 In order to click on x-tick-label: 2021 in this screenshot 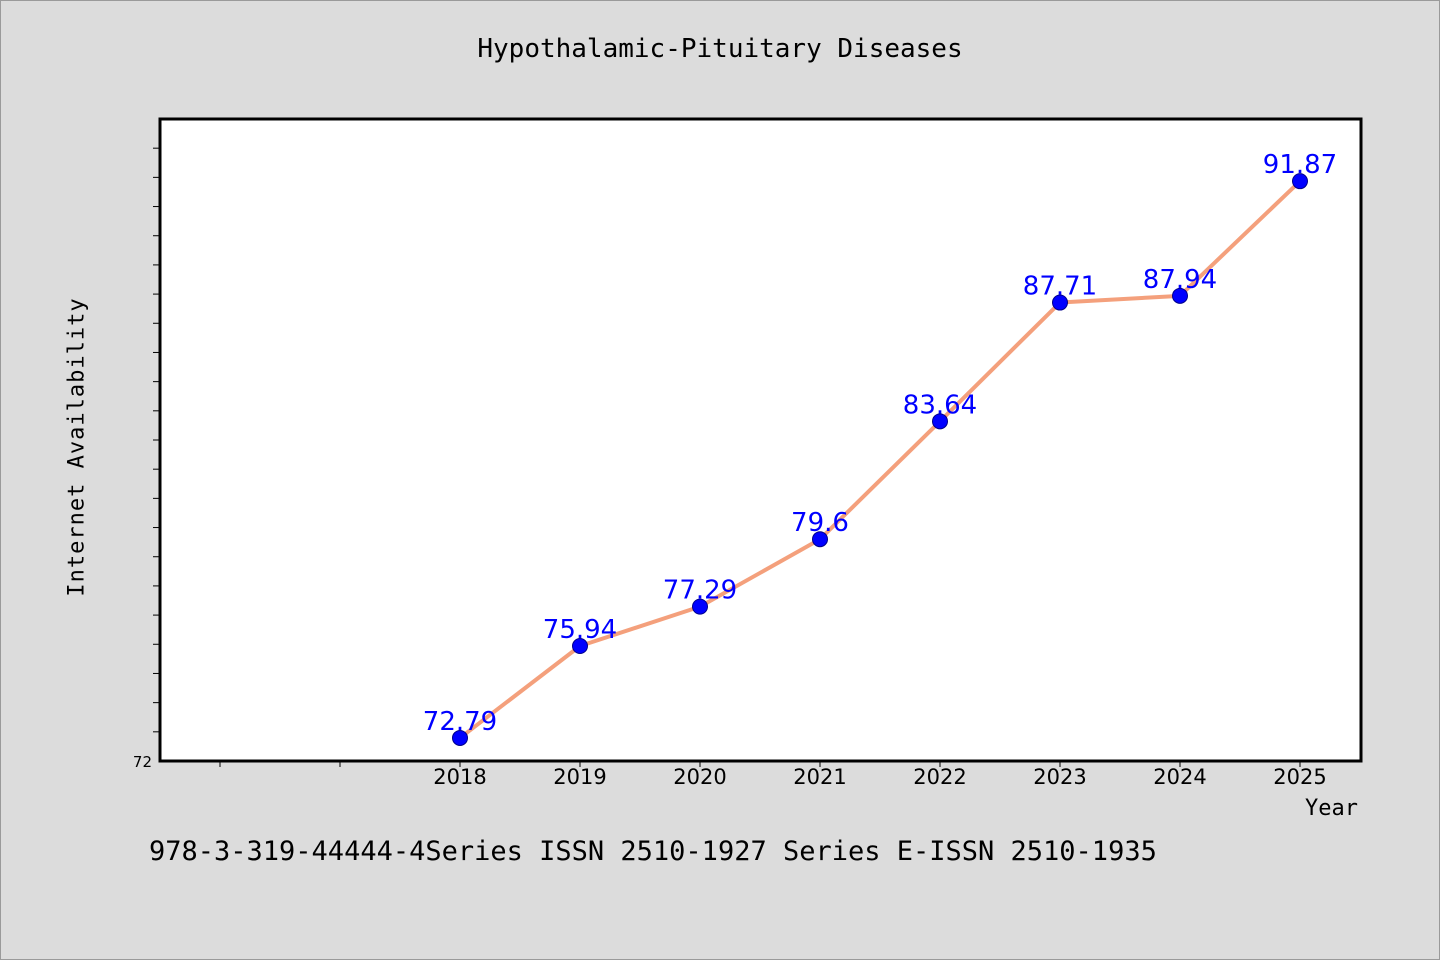, I will do `click(819, 777)`.